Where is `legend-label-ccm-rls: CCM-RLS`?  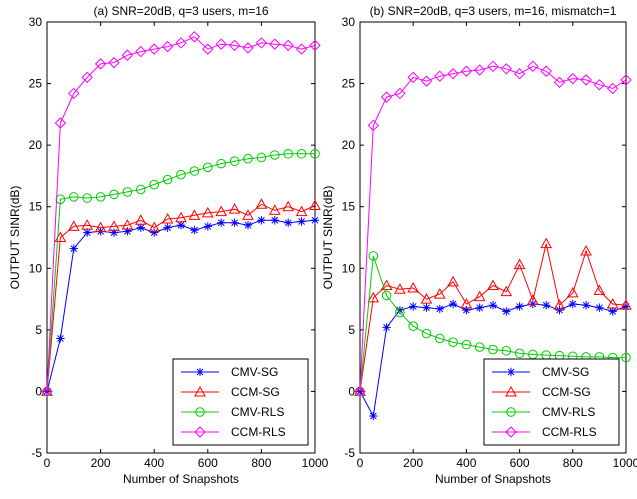
legend-label-ccm-rls: CCM-RLS is located at coordinates (258, 432).